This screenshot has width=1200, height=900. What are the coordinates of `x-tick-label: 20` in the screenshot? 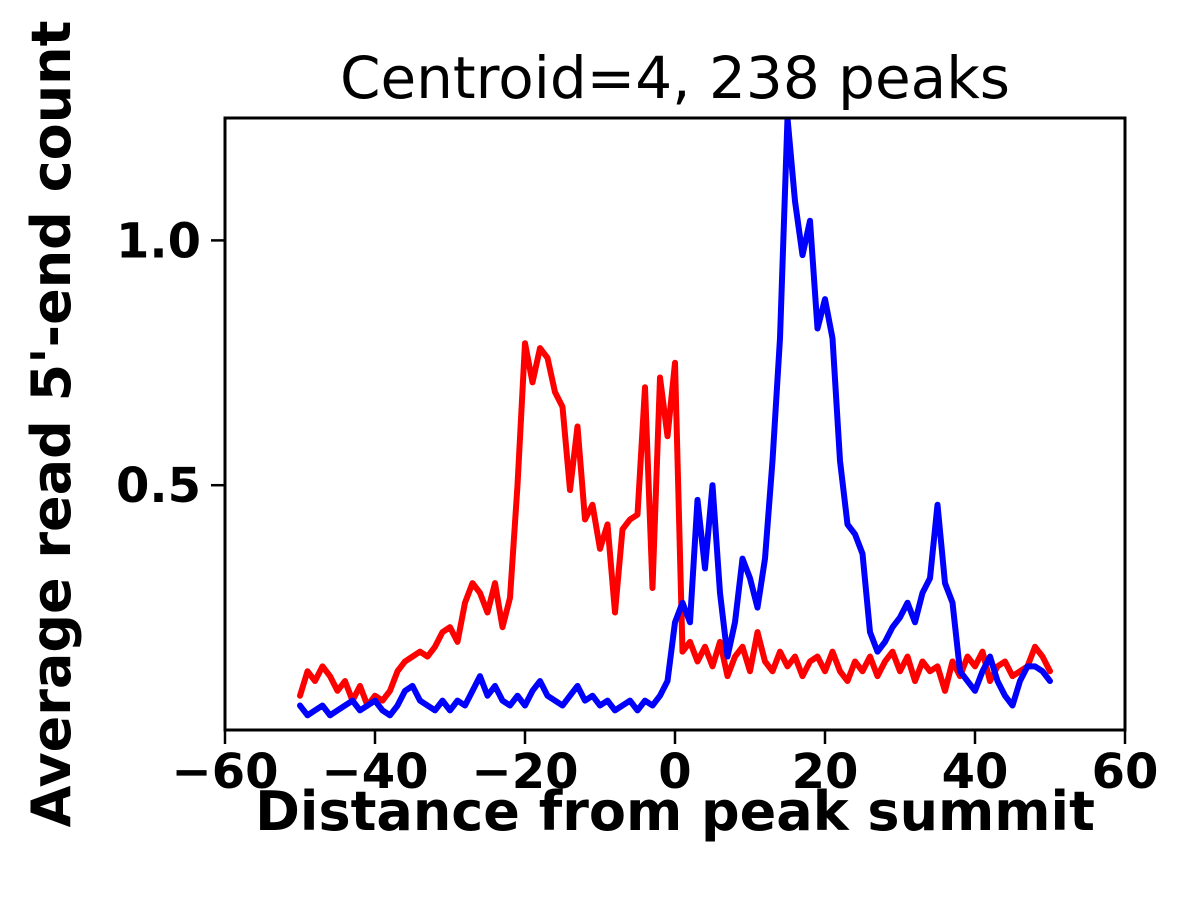 It's located at (825, 772).